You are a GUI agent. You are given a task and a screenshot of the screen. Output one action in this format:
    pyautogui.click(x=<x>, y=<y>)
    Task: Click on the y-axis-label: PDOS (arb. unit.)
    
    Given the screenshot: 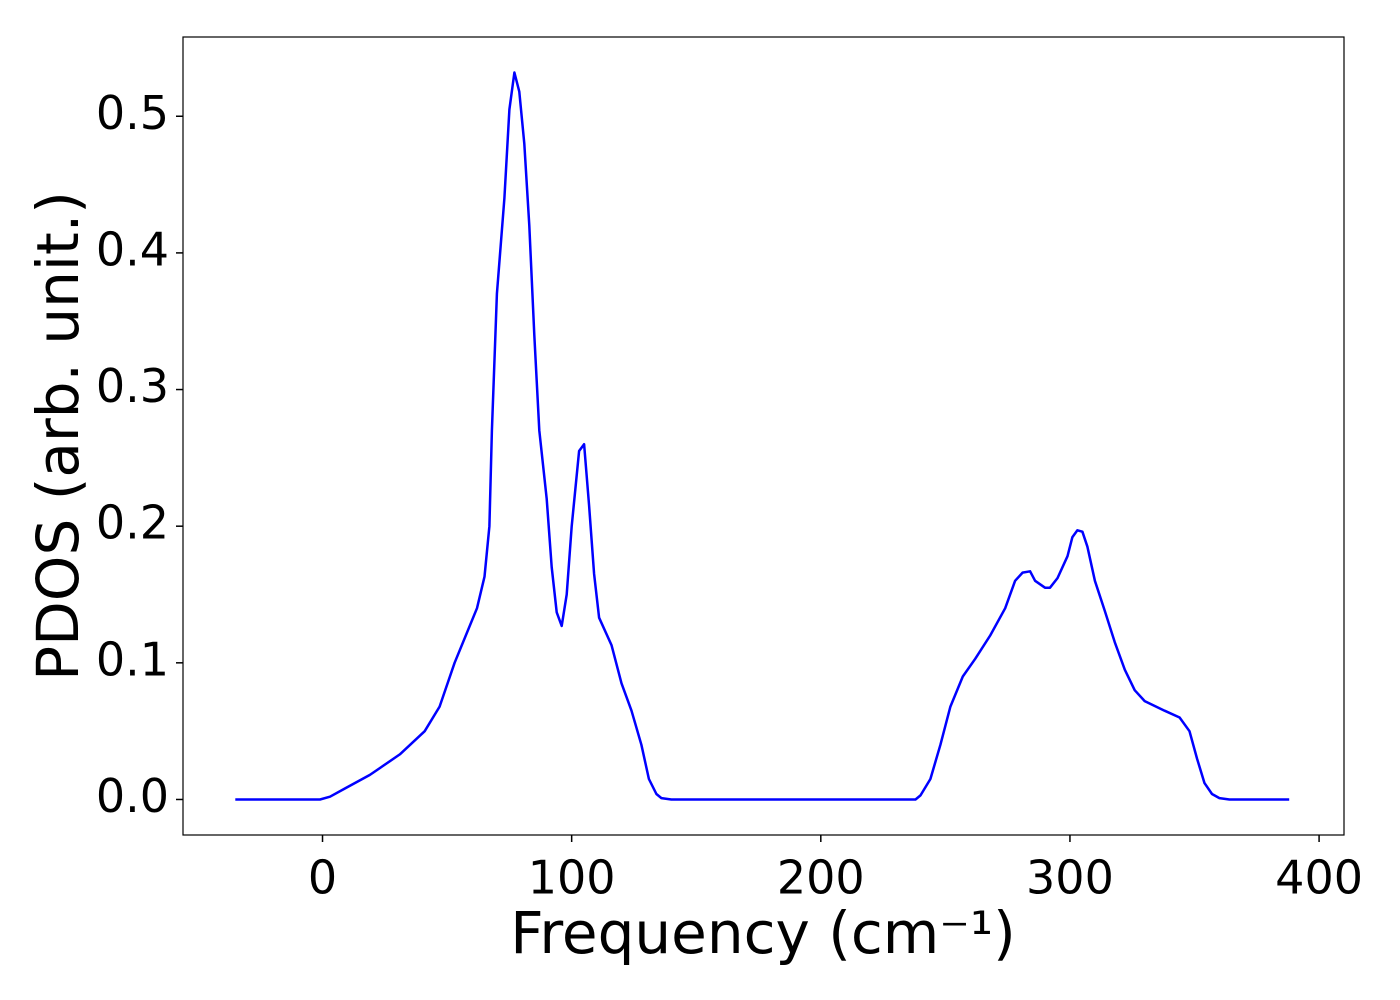 What is the action you would take?
    pyautogui.click(x=58, y=436)
    